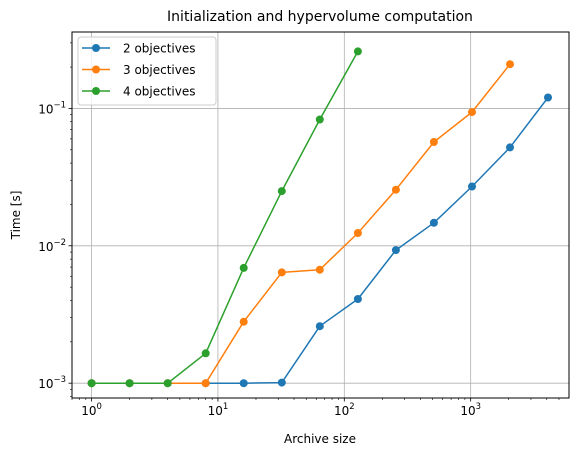 The height and width of the screenshot is (457, 578). Describe the element at coordinates (470, 410) in the screenshot. I see `x-tick-label: 10³` at that location.